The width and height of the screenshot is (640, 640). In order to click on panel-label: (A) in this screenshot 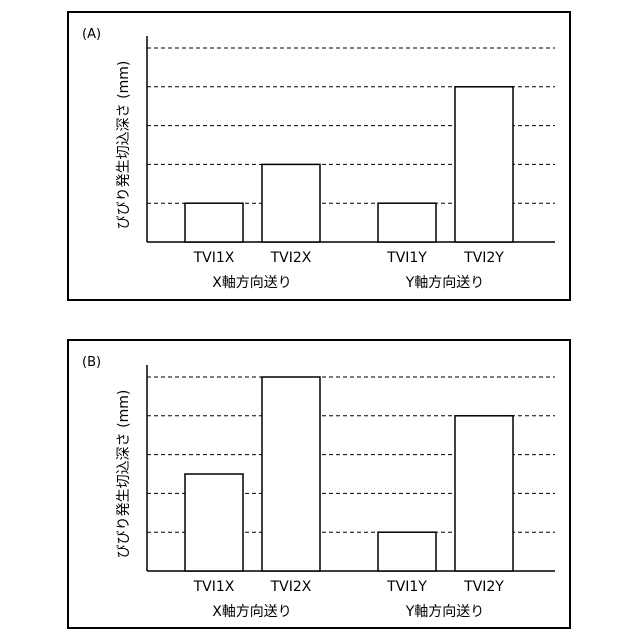, I will do `click(91, 34)`.